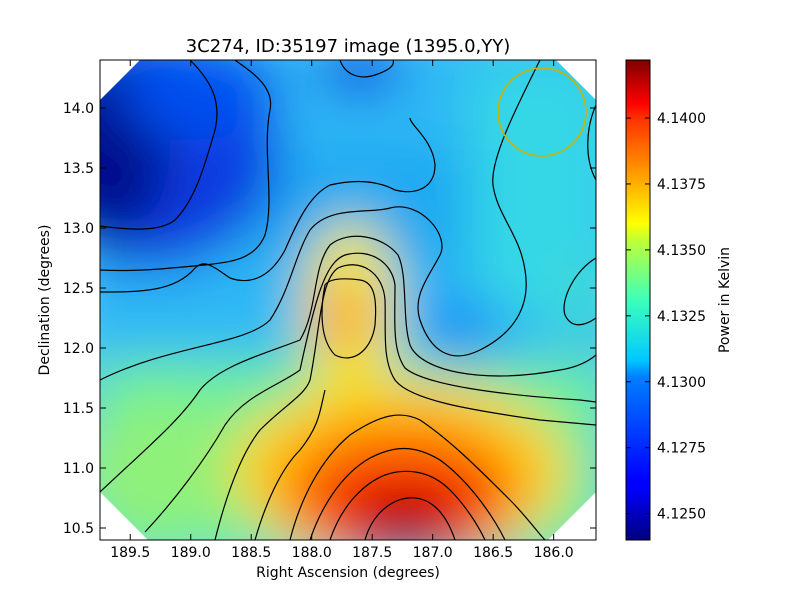 Image resolution: width=800 pixels, height=600 pixels. What do you see at coordinates (554, 553) in the screenshot?
I see `x-tick-label: 186.0` at bounding box center [554, 553].